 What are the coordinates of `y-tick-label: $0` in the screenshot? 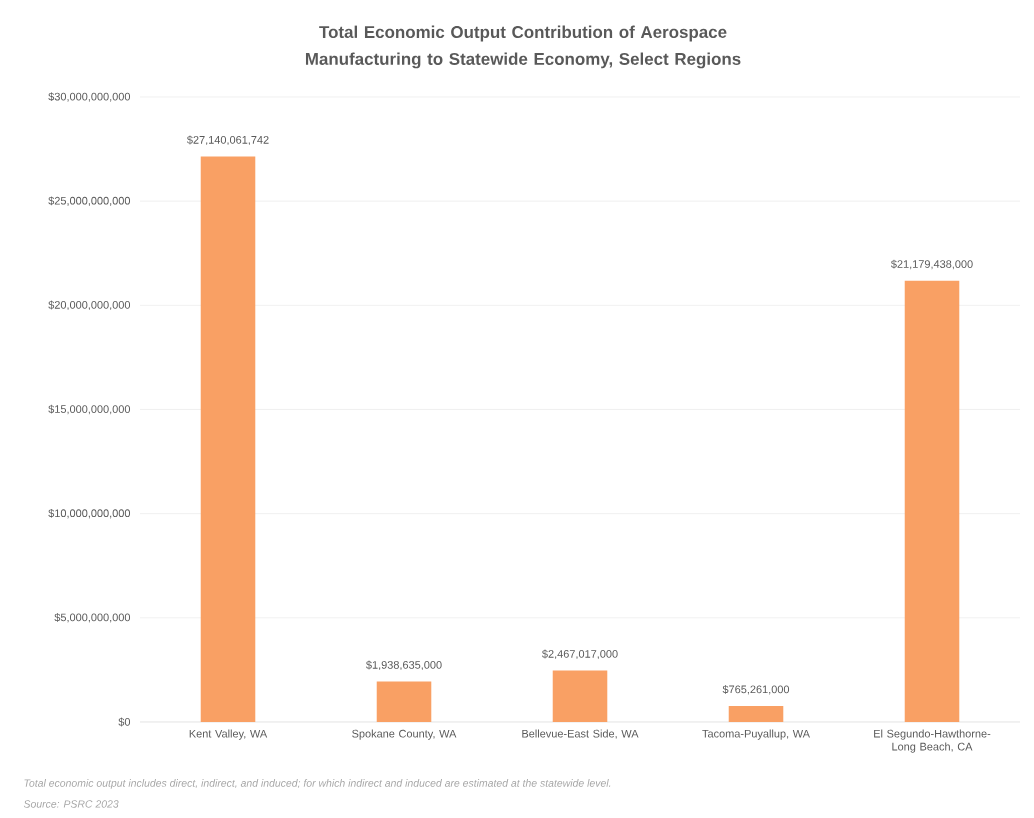 It's located at (124, 722).